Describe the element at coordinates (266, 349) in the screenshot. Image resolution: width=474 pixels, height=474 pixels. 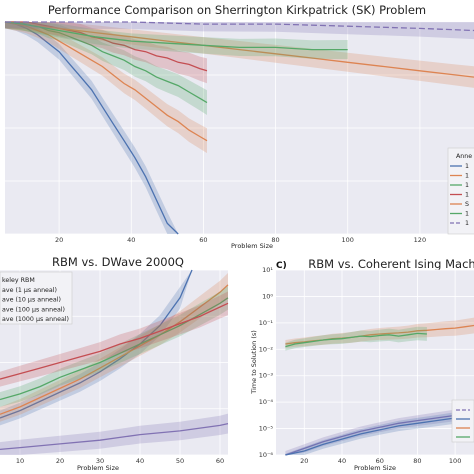
I see `y-tick-label: 10⁻²` at that location.